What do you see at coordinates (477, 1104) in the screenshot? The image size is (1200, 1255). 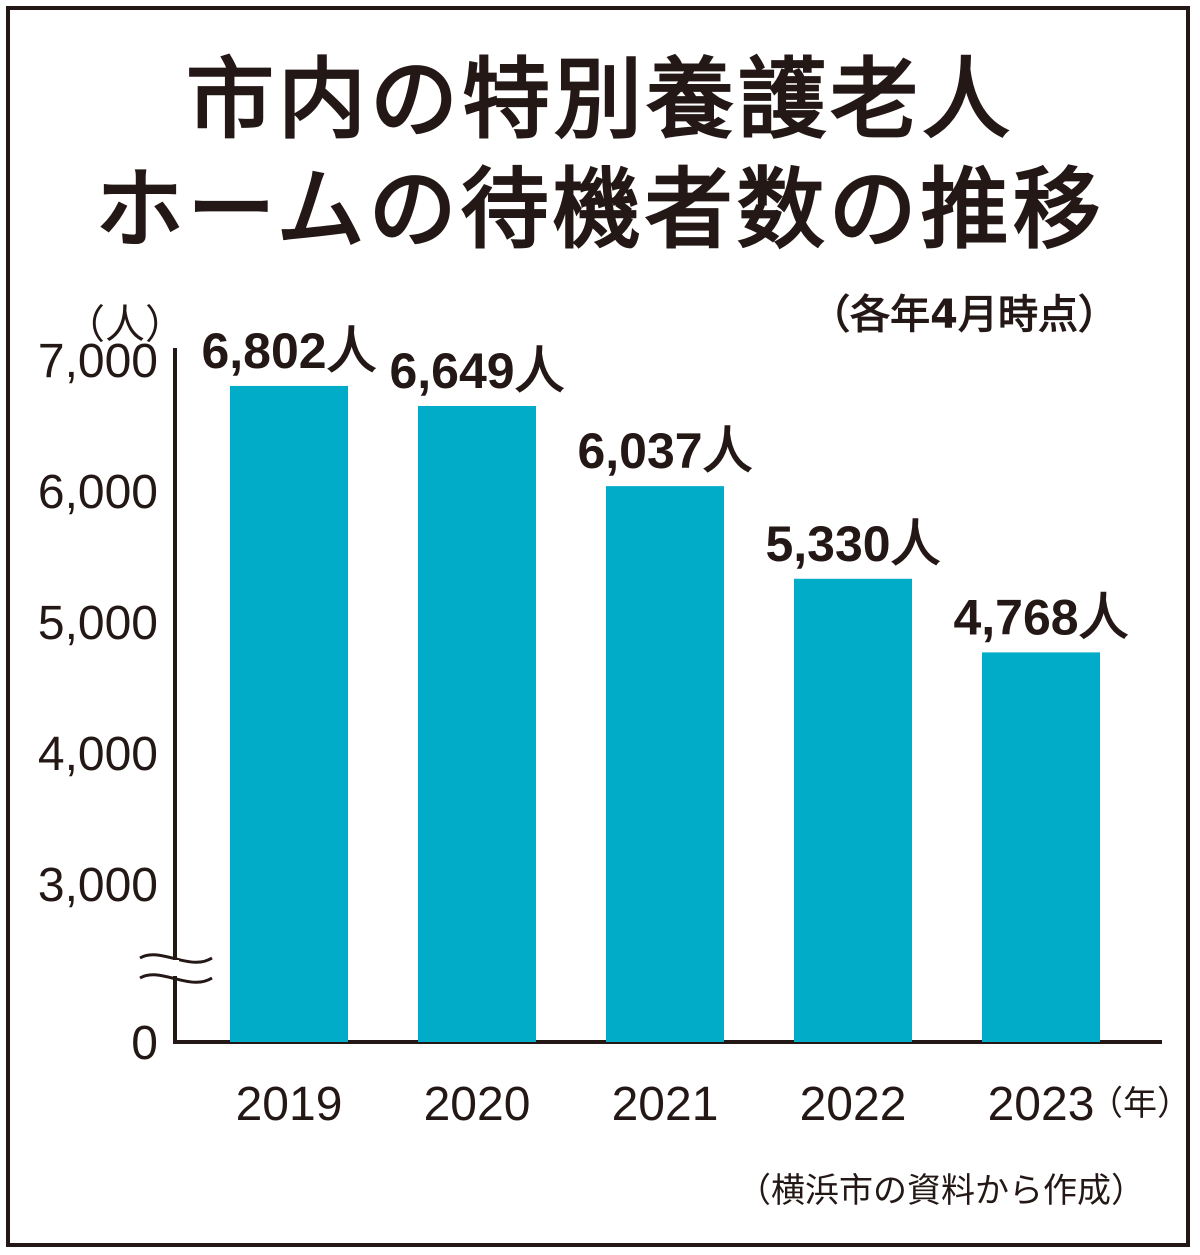 I see `x-tick-label: 2020` at bounding box center [477, 1104].